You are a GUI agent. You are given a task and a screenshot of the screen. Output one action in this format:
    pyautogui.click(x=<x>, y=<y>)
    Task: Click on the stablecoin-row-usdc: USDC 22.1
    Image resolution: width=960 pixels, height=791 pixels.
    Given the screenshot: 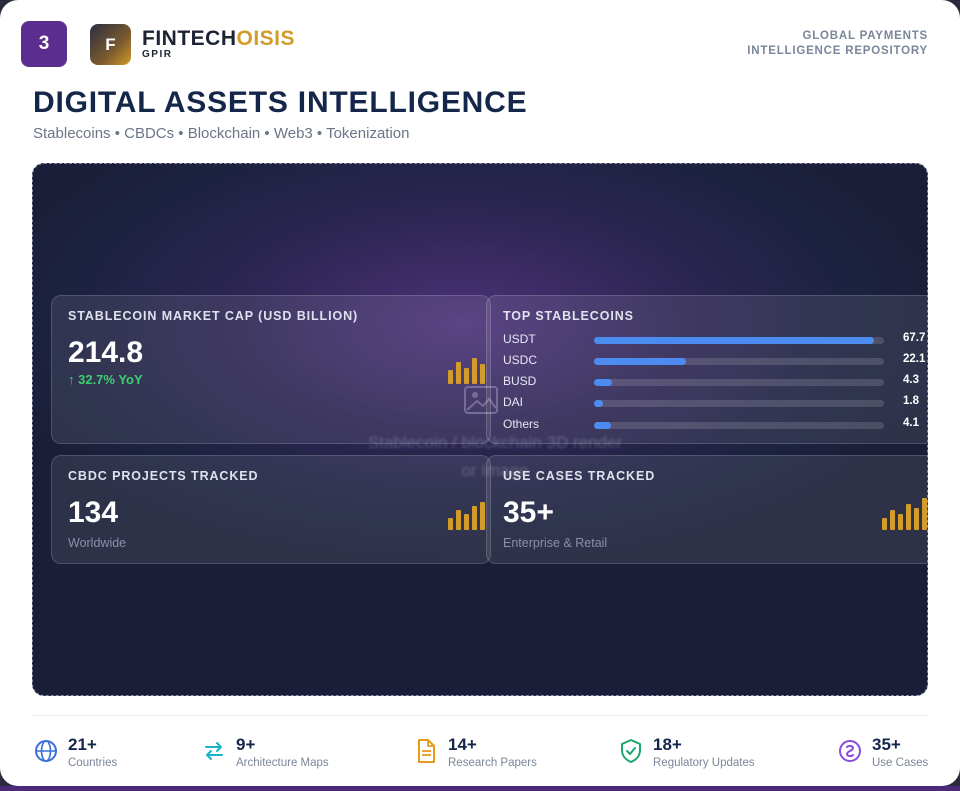 What is the action you would take?
    pyautogui.click(x=715, y=361)
    